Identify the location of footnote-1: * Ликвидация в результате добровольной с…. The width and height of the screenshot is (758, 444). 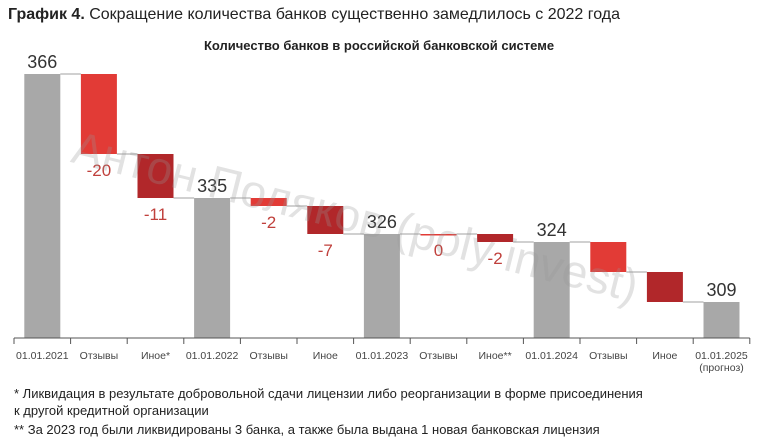
(328, 393).